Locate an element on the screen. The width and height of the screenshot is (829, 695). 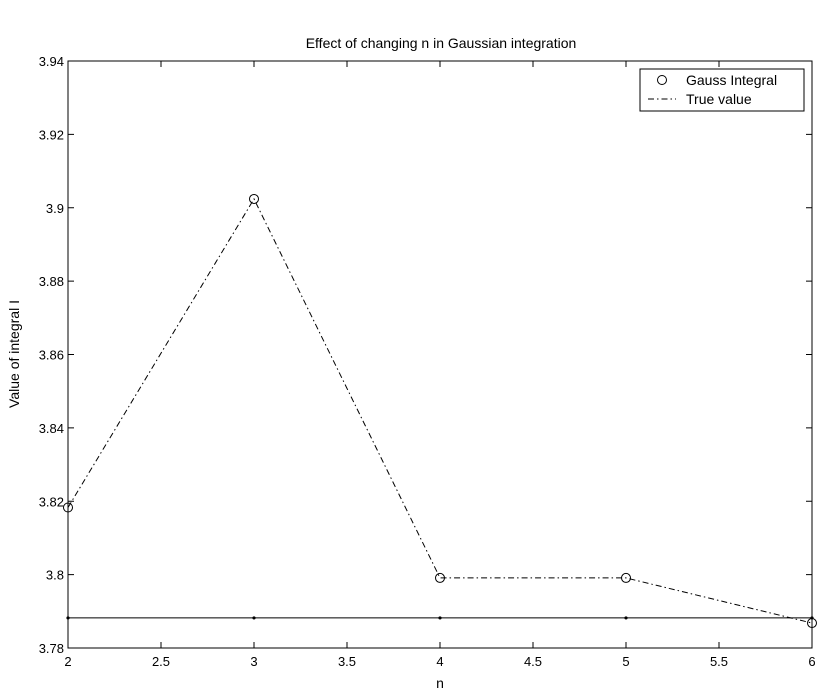
x-tick-label: 2.5 is located at coordinates (161, 661).